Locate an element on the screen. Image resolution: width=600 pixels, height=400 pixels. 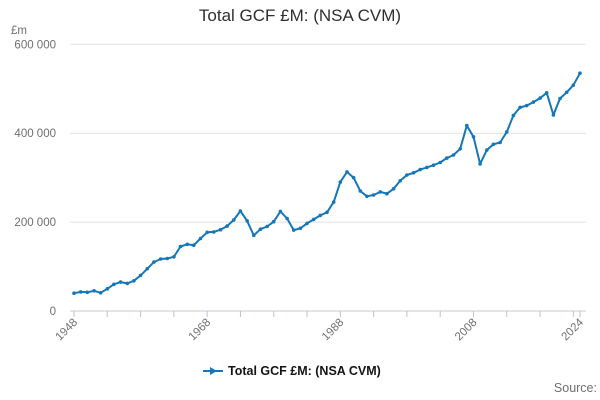
y-axis-tick-label: 600 000 is located at coordinates (35, 45).